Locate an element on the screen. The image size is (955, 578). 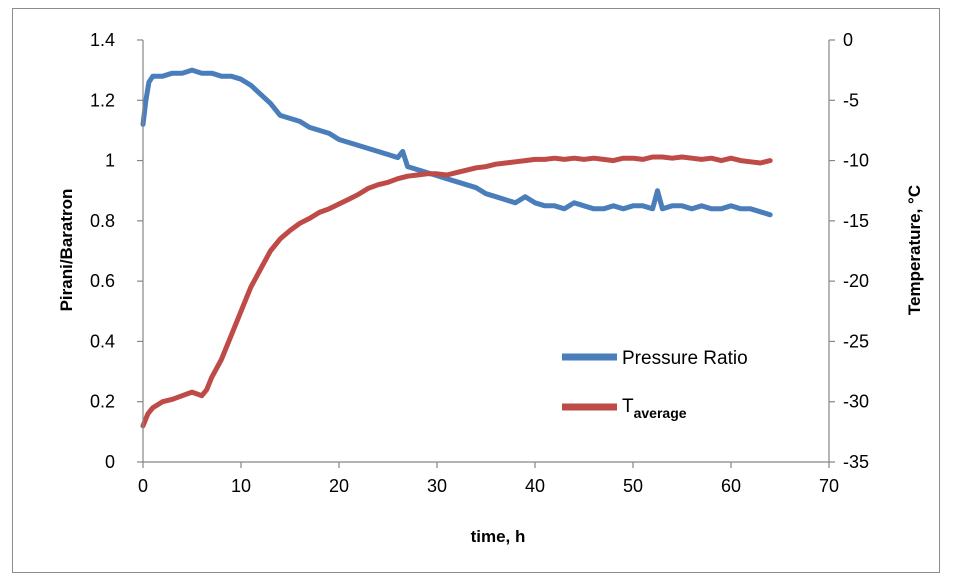
y-right-tick-label: -30 is located at coordinates (856, 402).